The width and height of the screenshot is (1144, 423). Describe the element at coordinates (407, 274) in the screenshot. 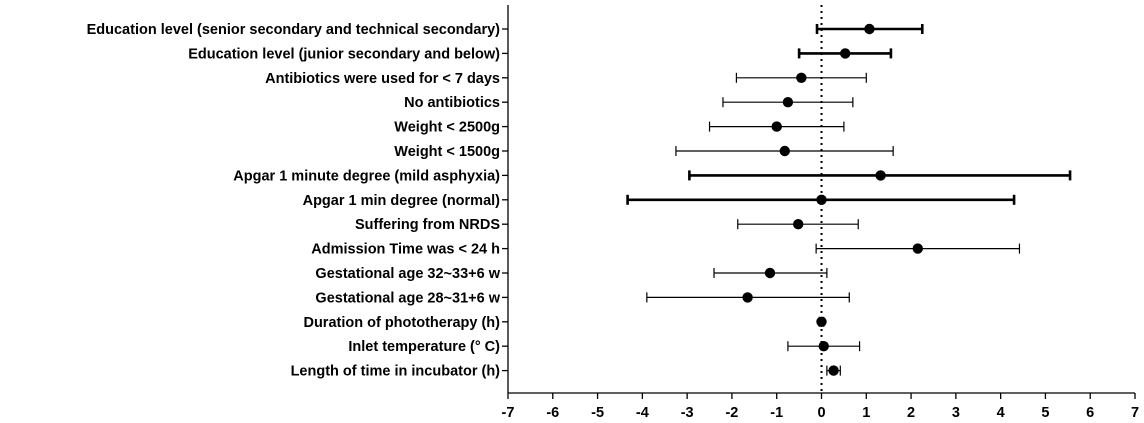

I see `row-label: Gestational age 32~33+6 w` at that location.